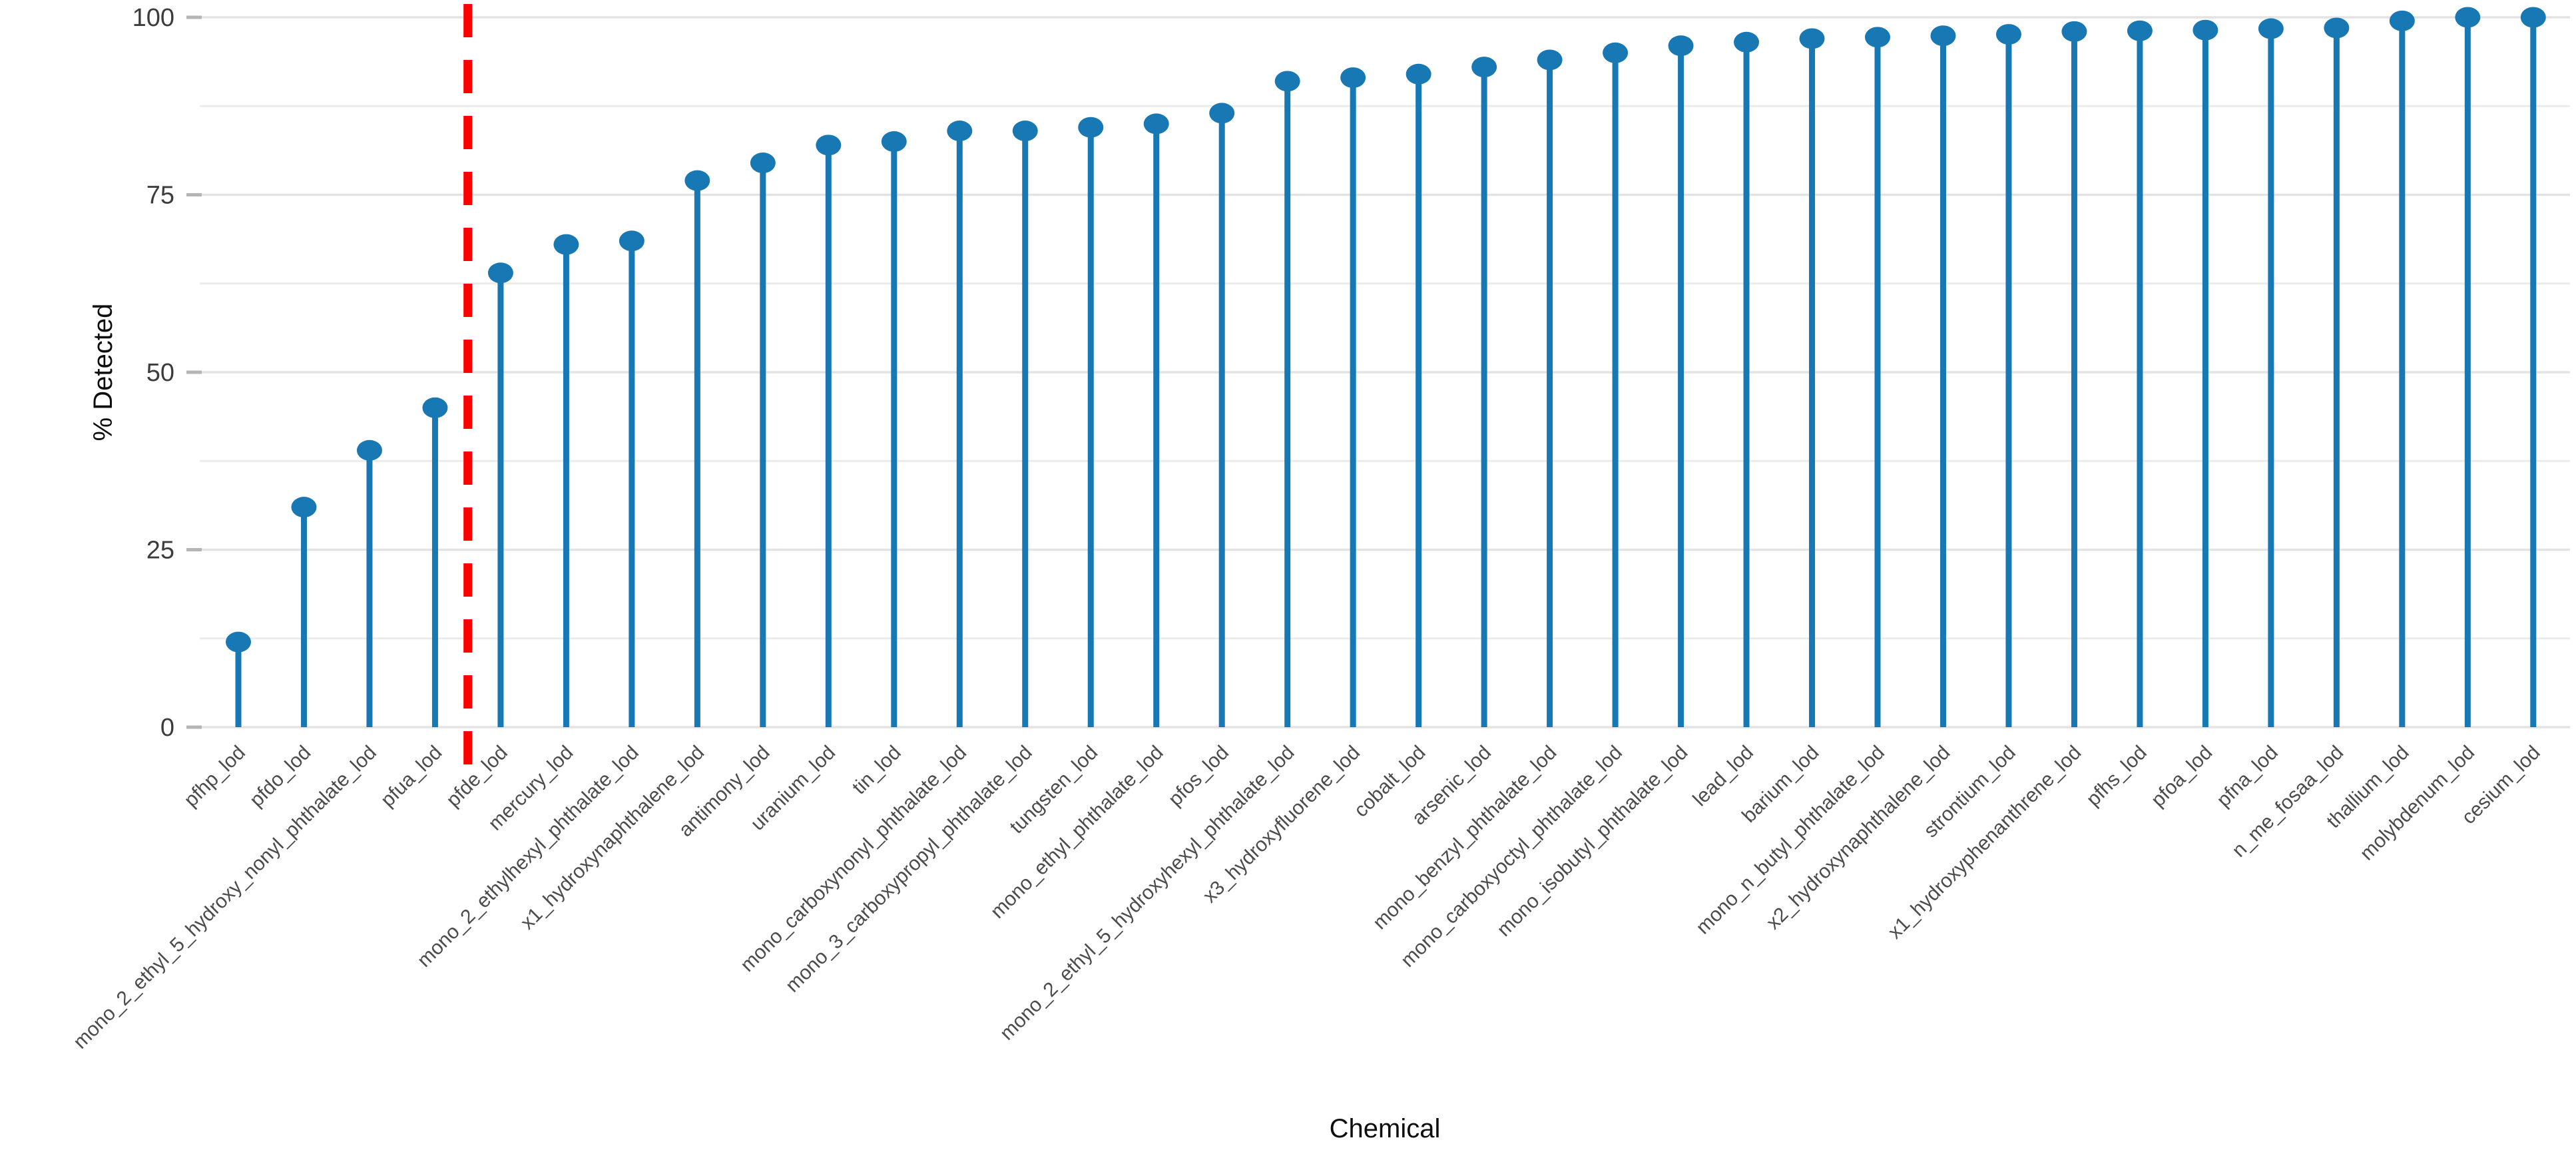 Image resolution: width=2576 pixels, height=1162 pixels. Describe the element at coordinates (477, 777) in the screenshot. I see `category-tick-label: pfde_lod` at that location.